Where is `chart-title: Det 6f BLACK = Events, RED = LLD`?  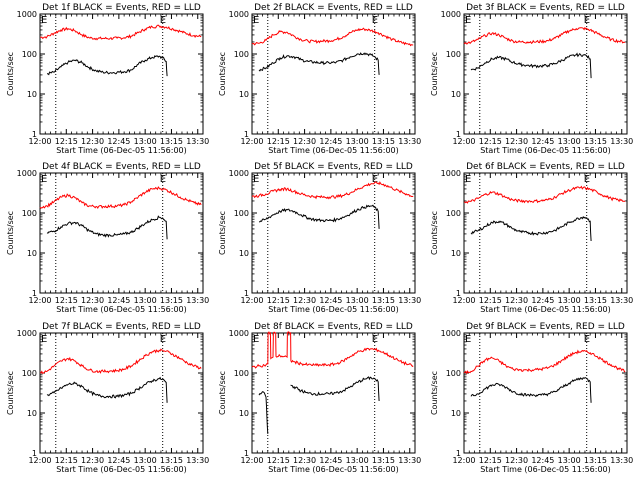 chart-title: Det 6f BLACK = Events, RED = LLD is located at coordinates (545, 167).